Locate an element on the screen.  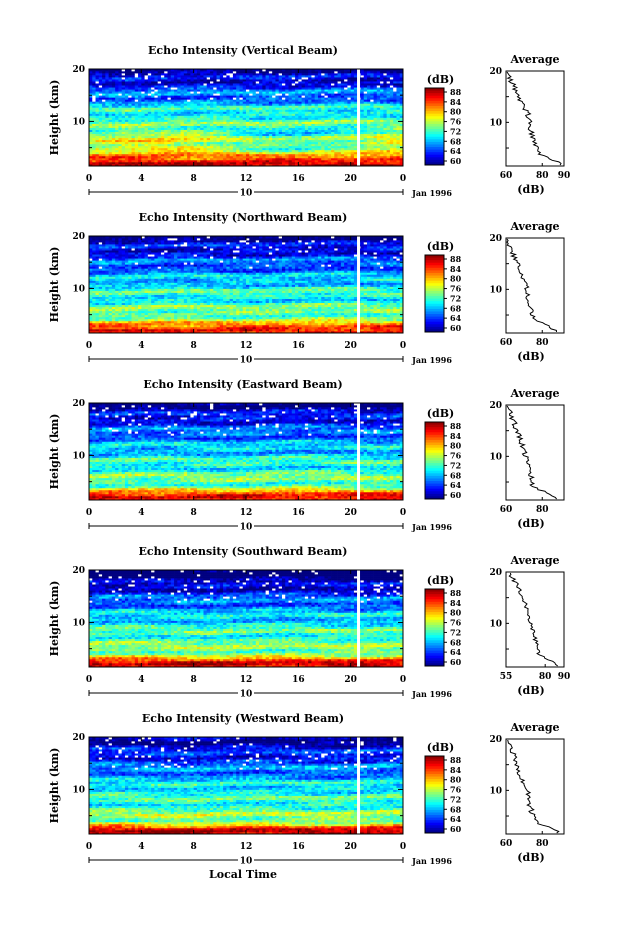
x-tick-label: 4 is located at coordinates (141, 179).